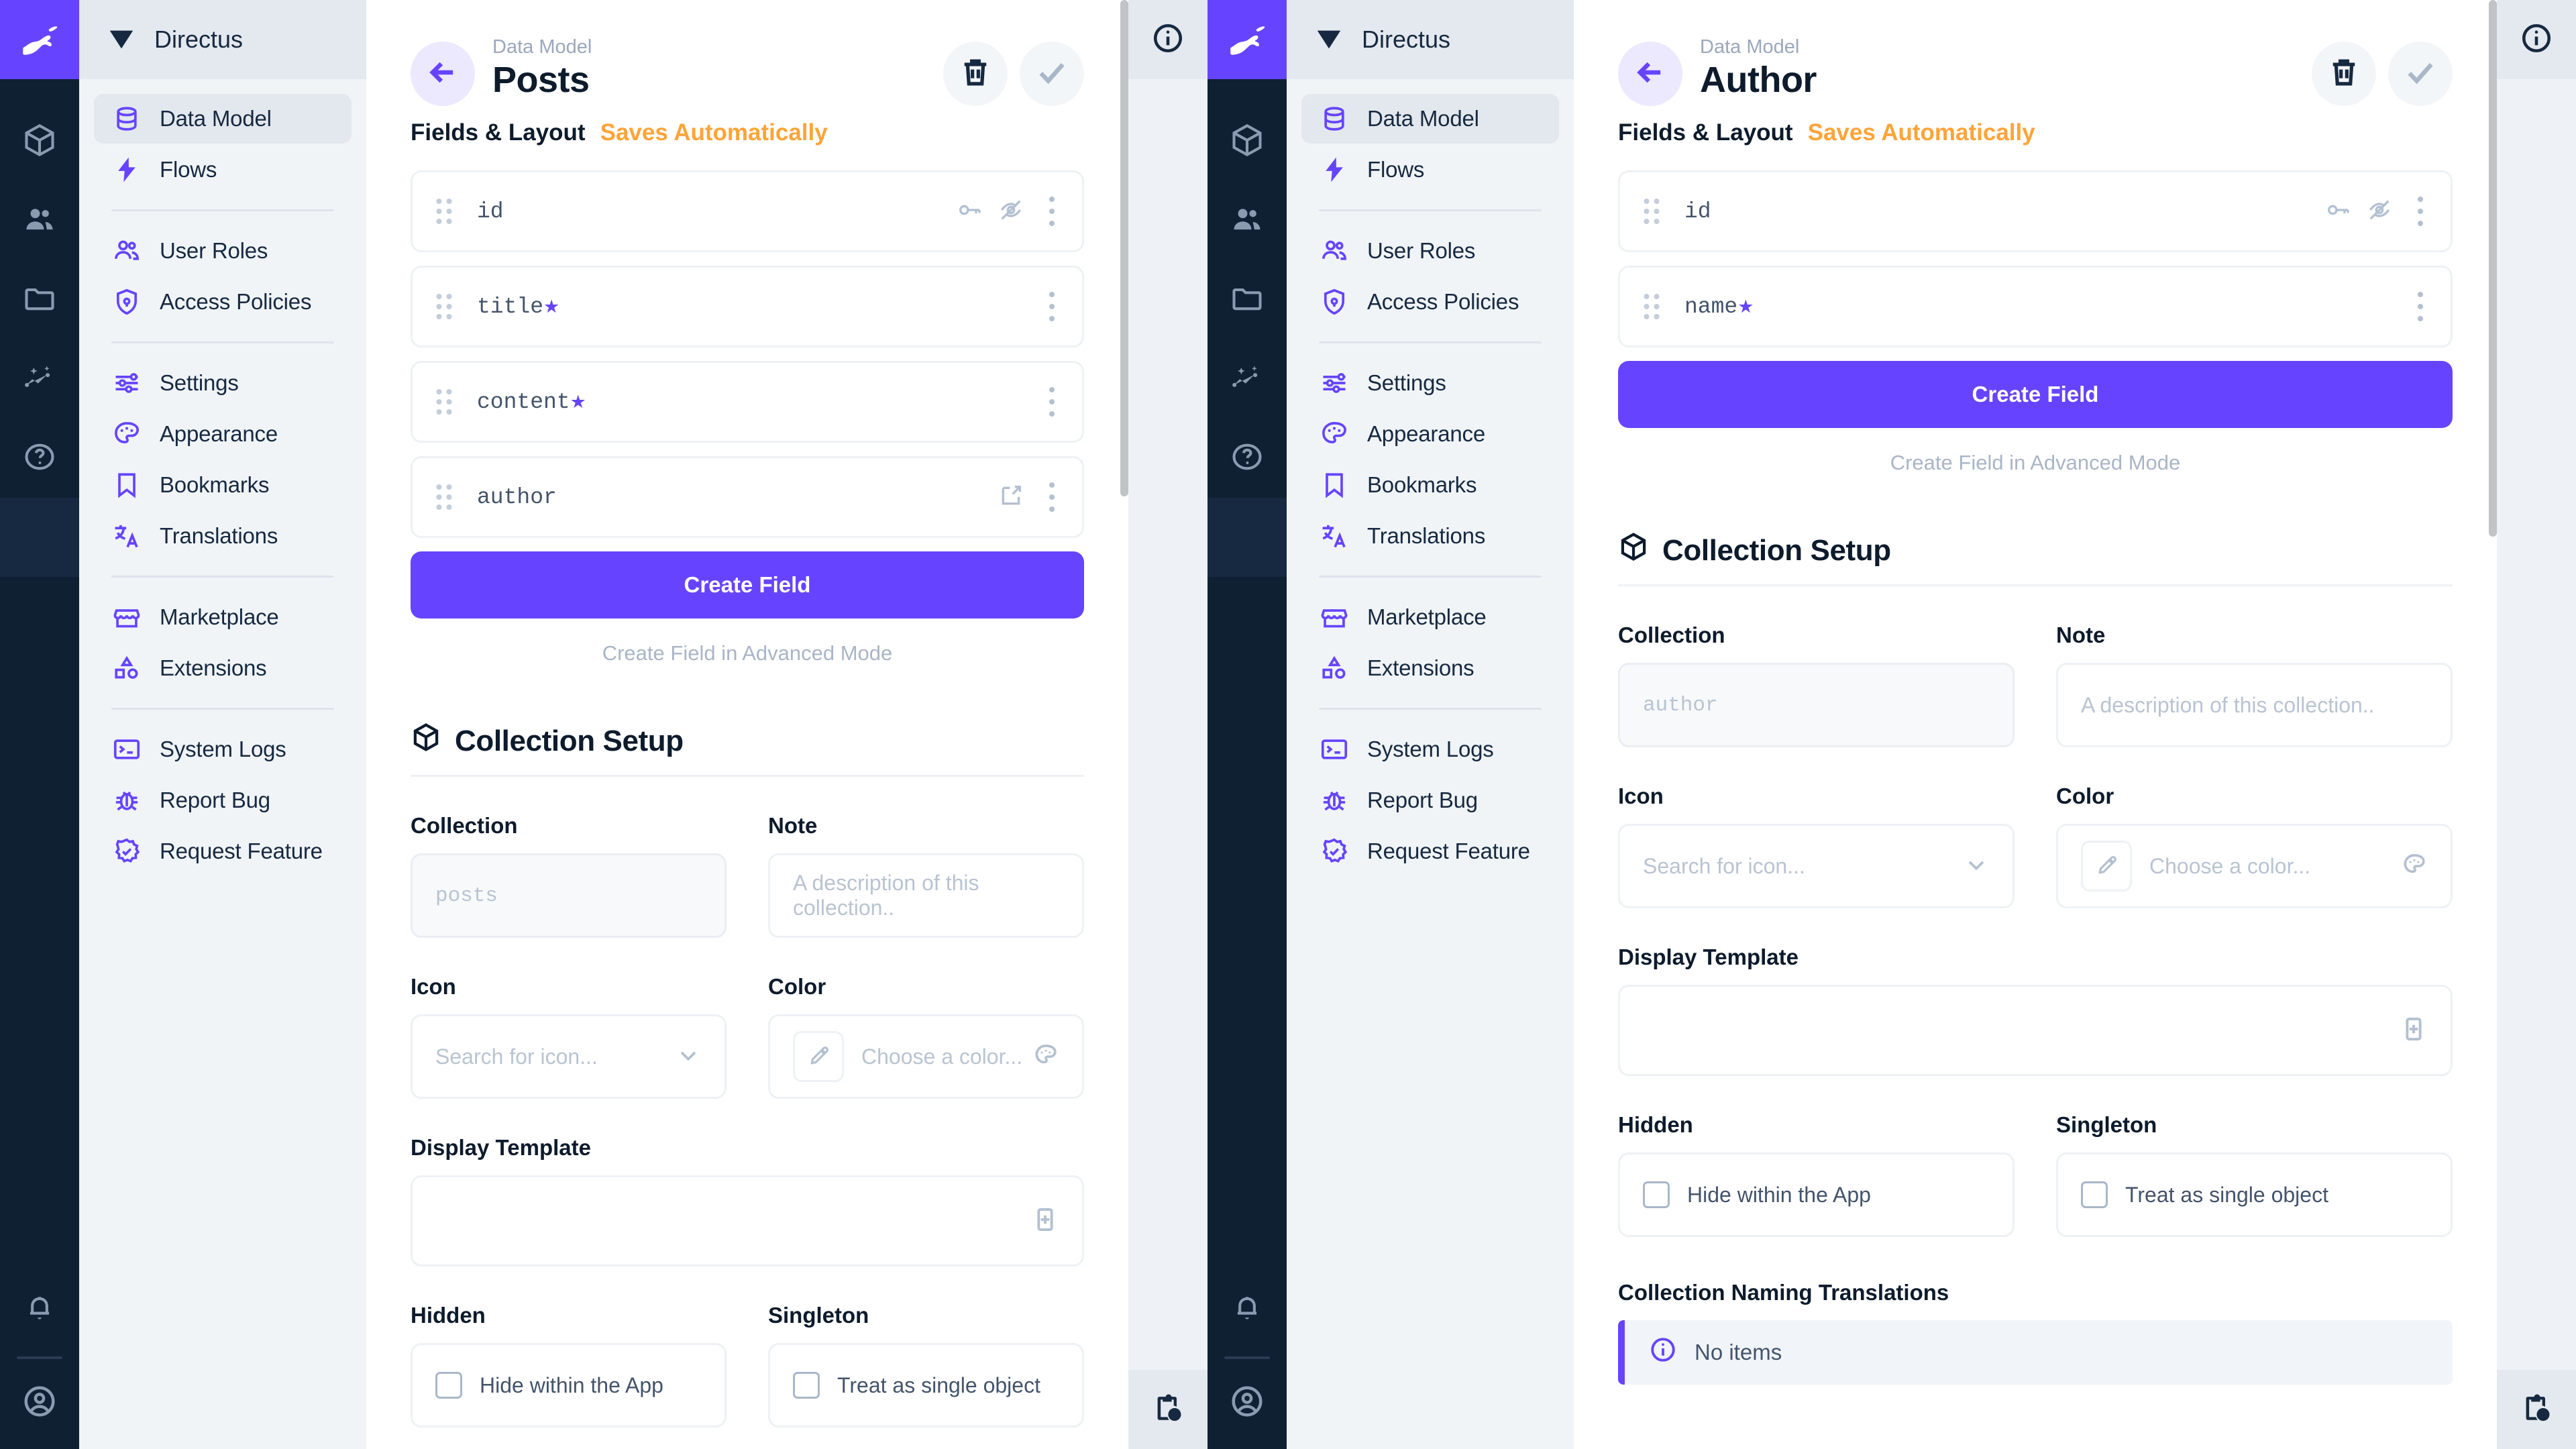 This screenshot has height=1449, width=2576. Describe the element at coordinates (747, 497) in the screenshot. I see `field-row: author` at that location.